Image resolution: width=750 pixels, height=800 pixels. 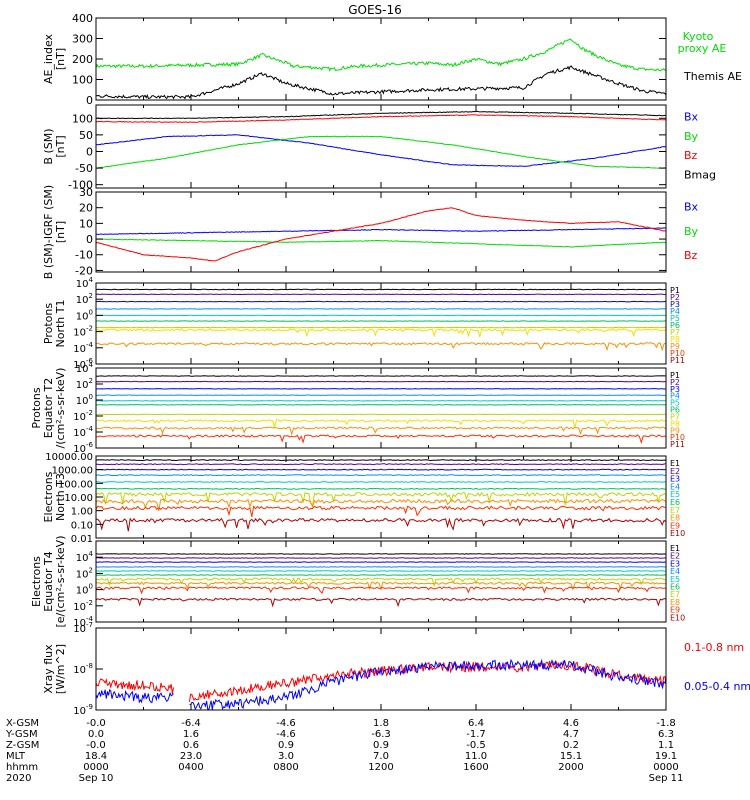 What do you see at coordinates (78, 498) in the screenshot?
I see `y-tick-label: 10.00` at bounding box center [78, 498].